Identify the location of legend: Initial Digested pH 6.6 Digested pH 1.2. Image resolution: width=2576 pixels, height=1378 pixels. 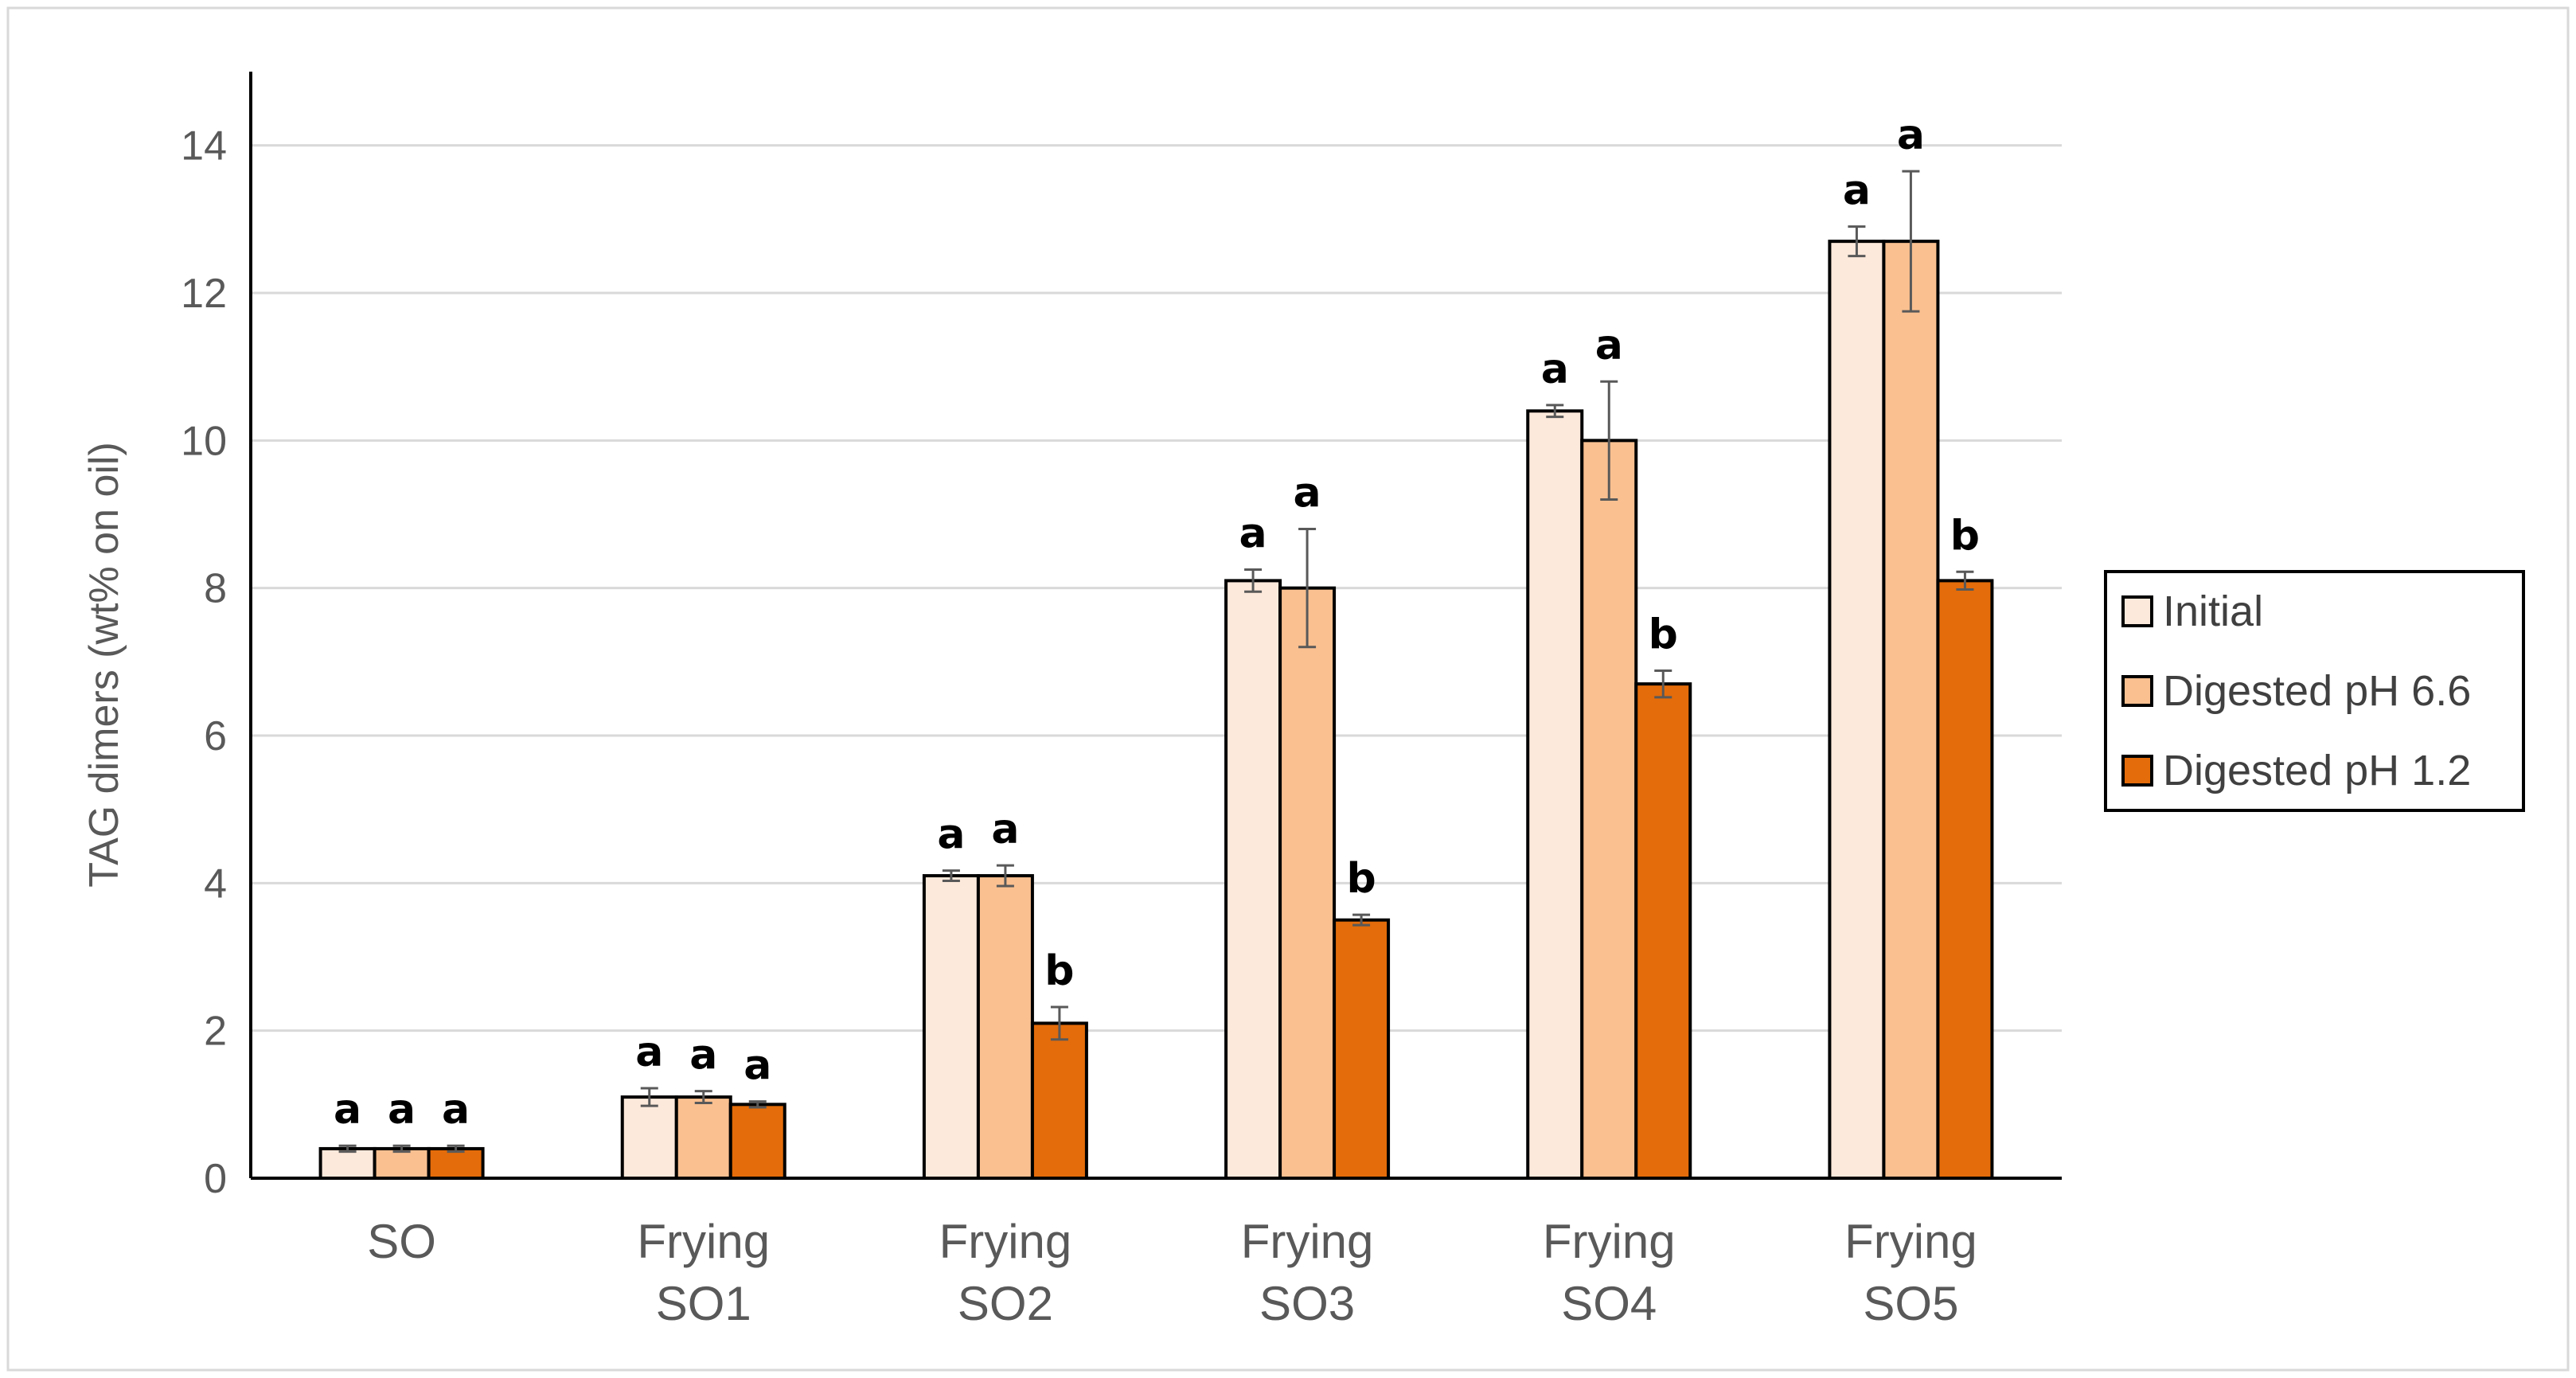
(2314, 691).